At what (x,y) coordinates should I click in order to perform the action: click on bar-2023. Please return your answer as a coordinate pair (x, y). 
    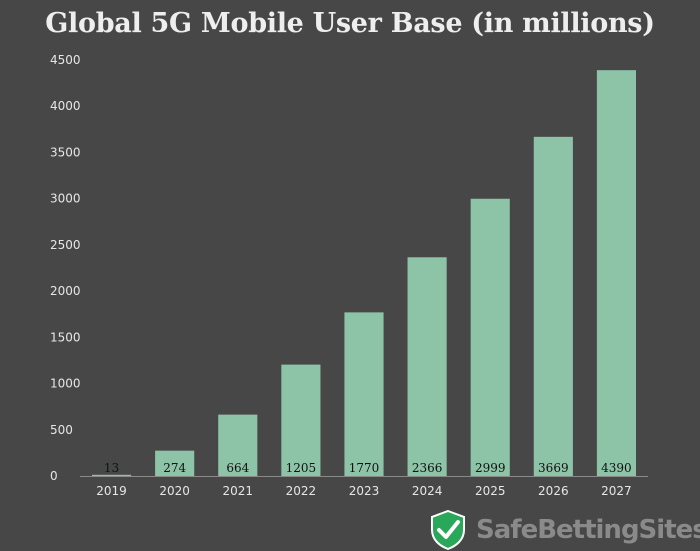
    Looking at the image, I should click on (364, 394).